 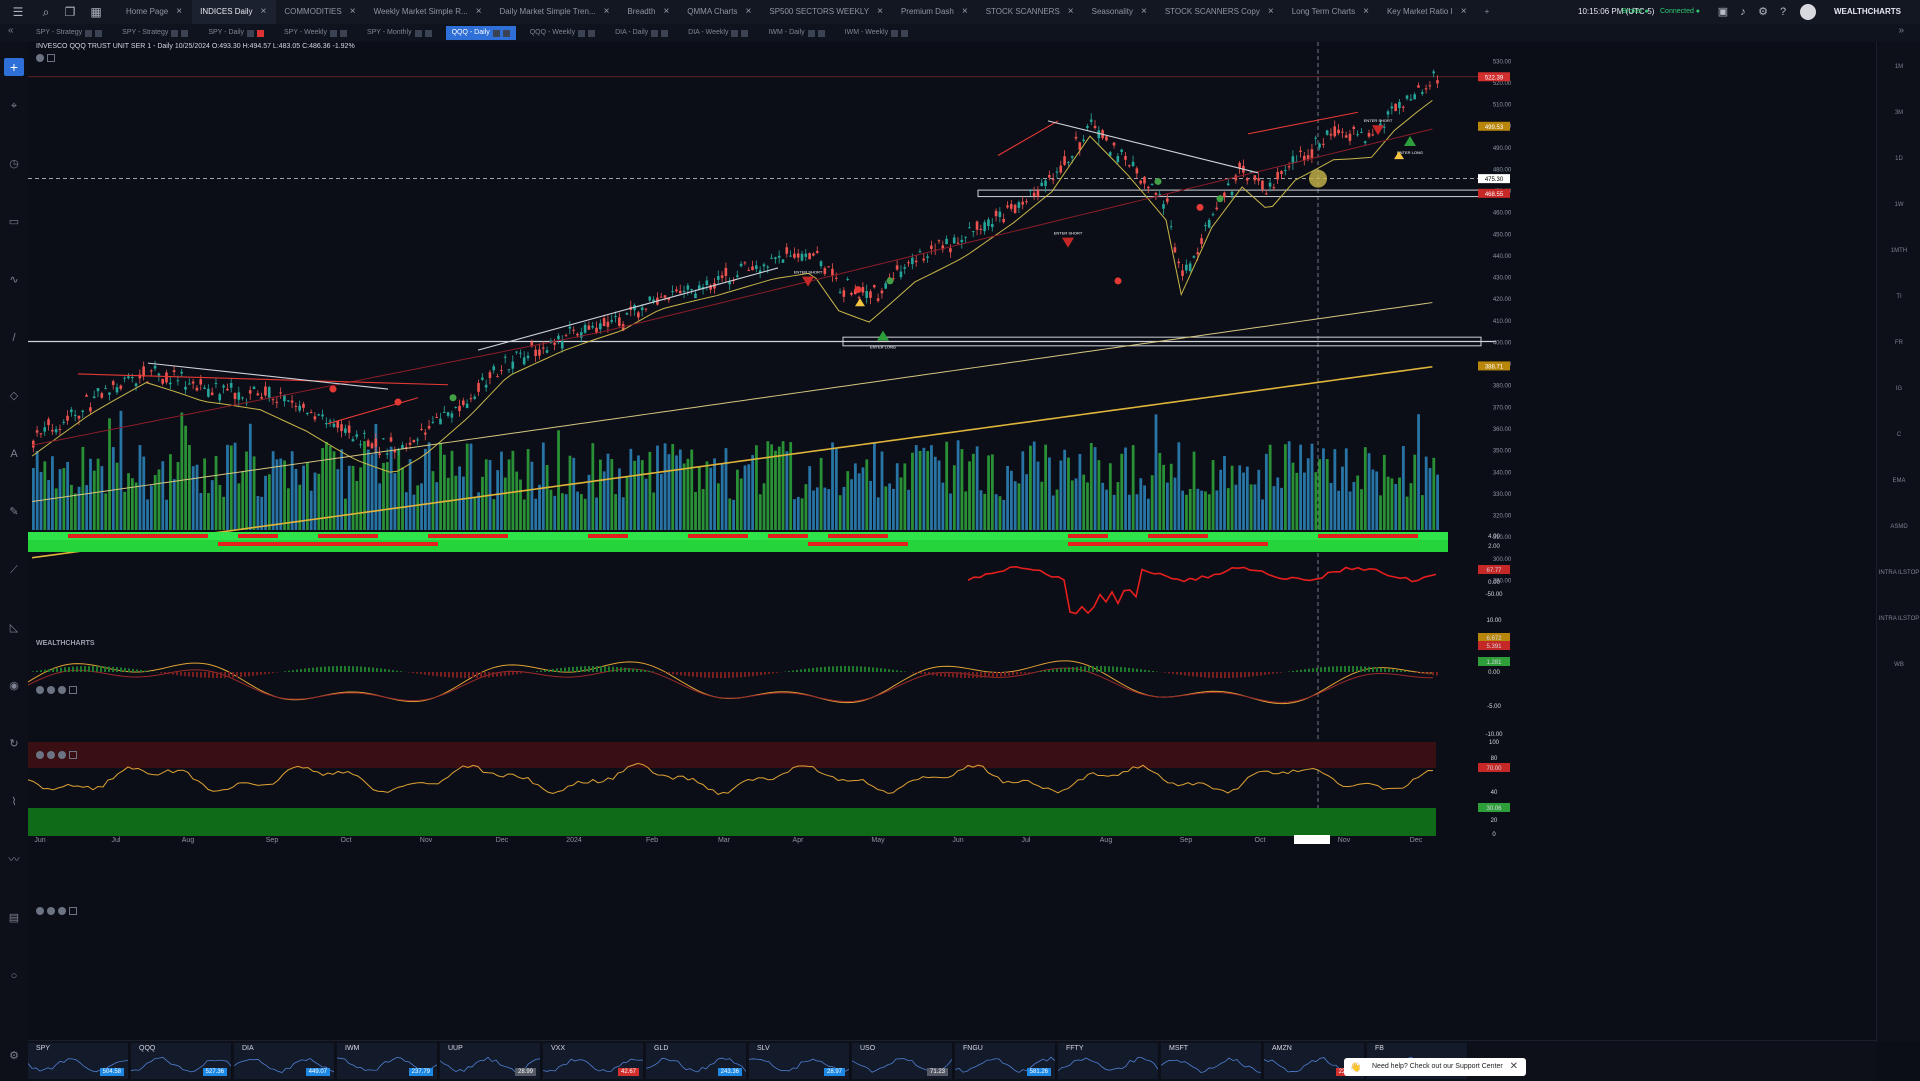 I want to click on support-text: Need help? Check out our Support Center, so click(x=1437, y=1067).